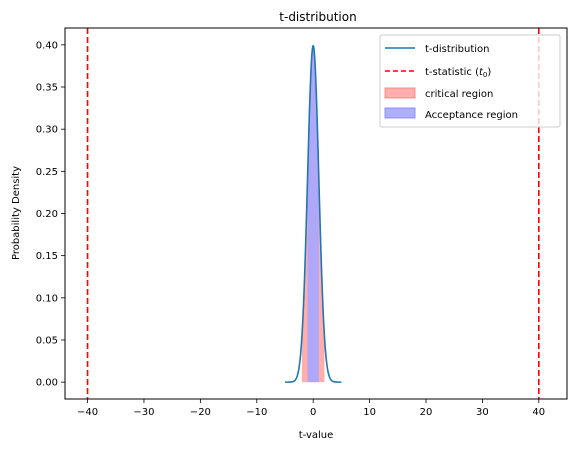  What do you see at coordinates (482, 412) in the screenshot?
I see `x-tick-label: 30` at bounding box center [482, 412].